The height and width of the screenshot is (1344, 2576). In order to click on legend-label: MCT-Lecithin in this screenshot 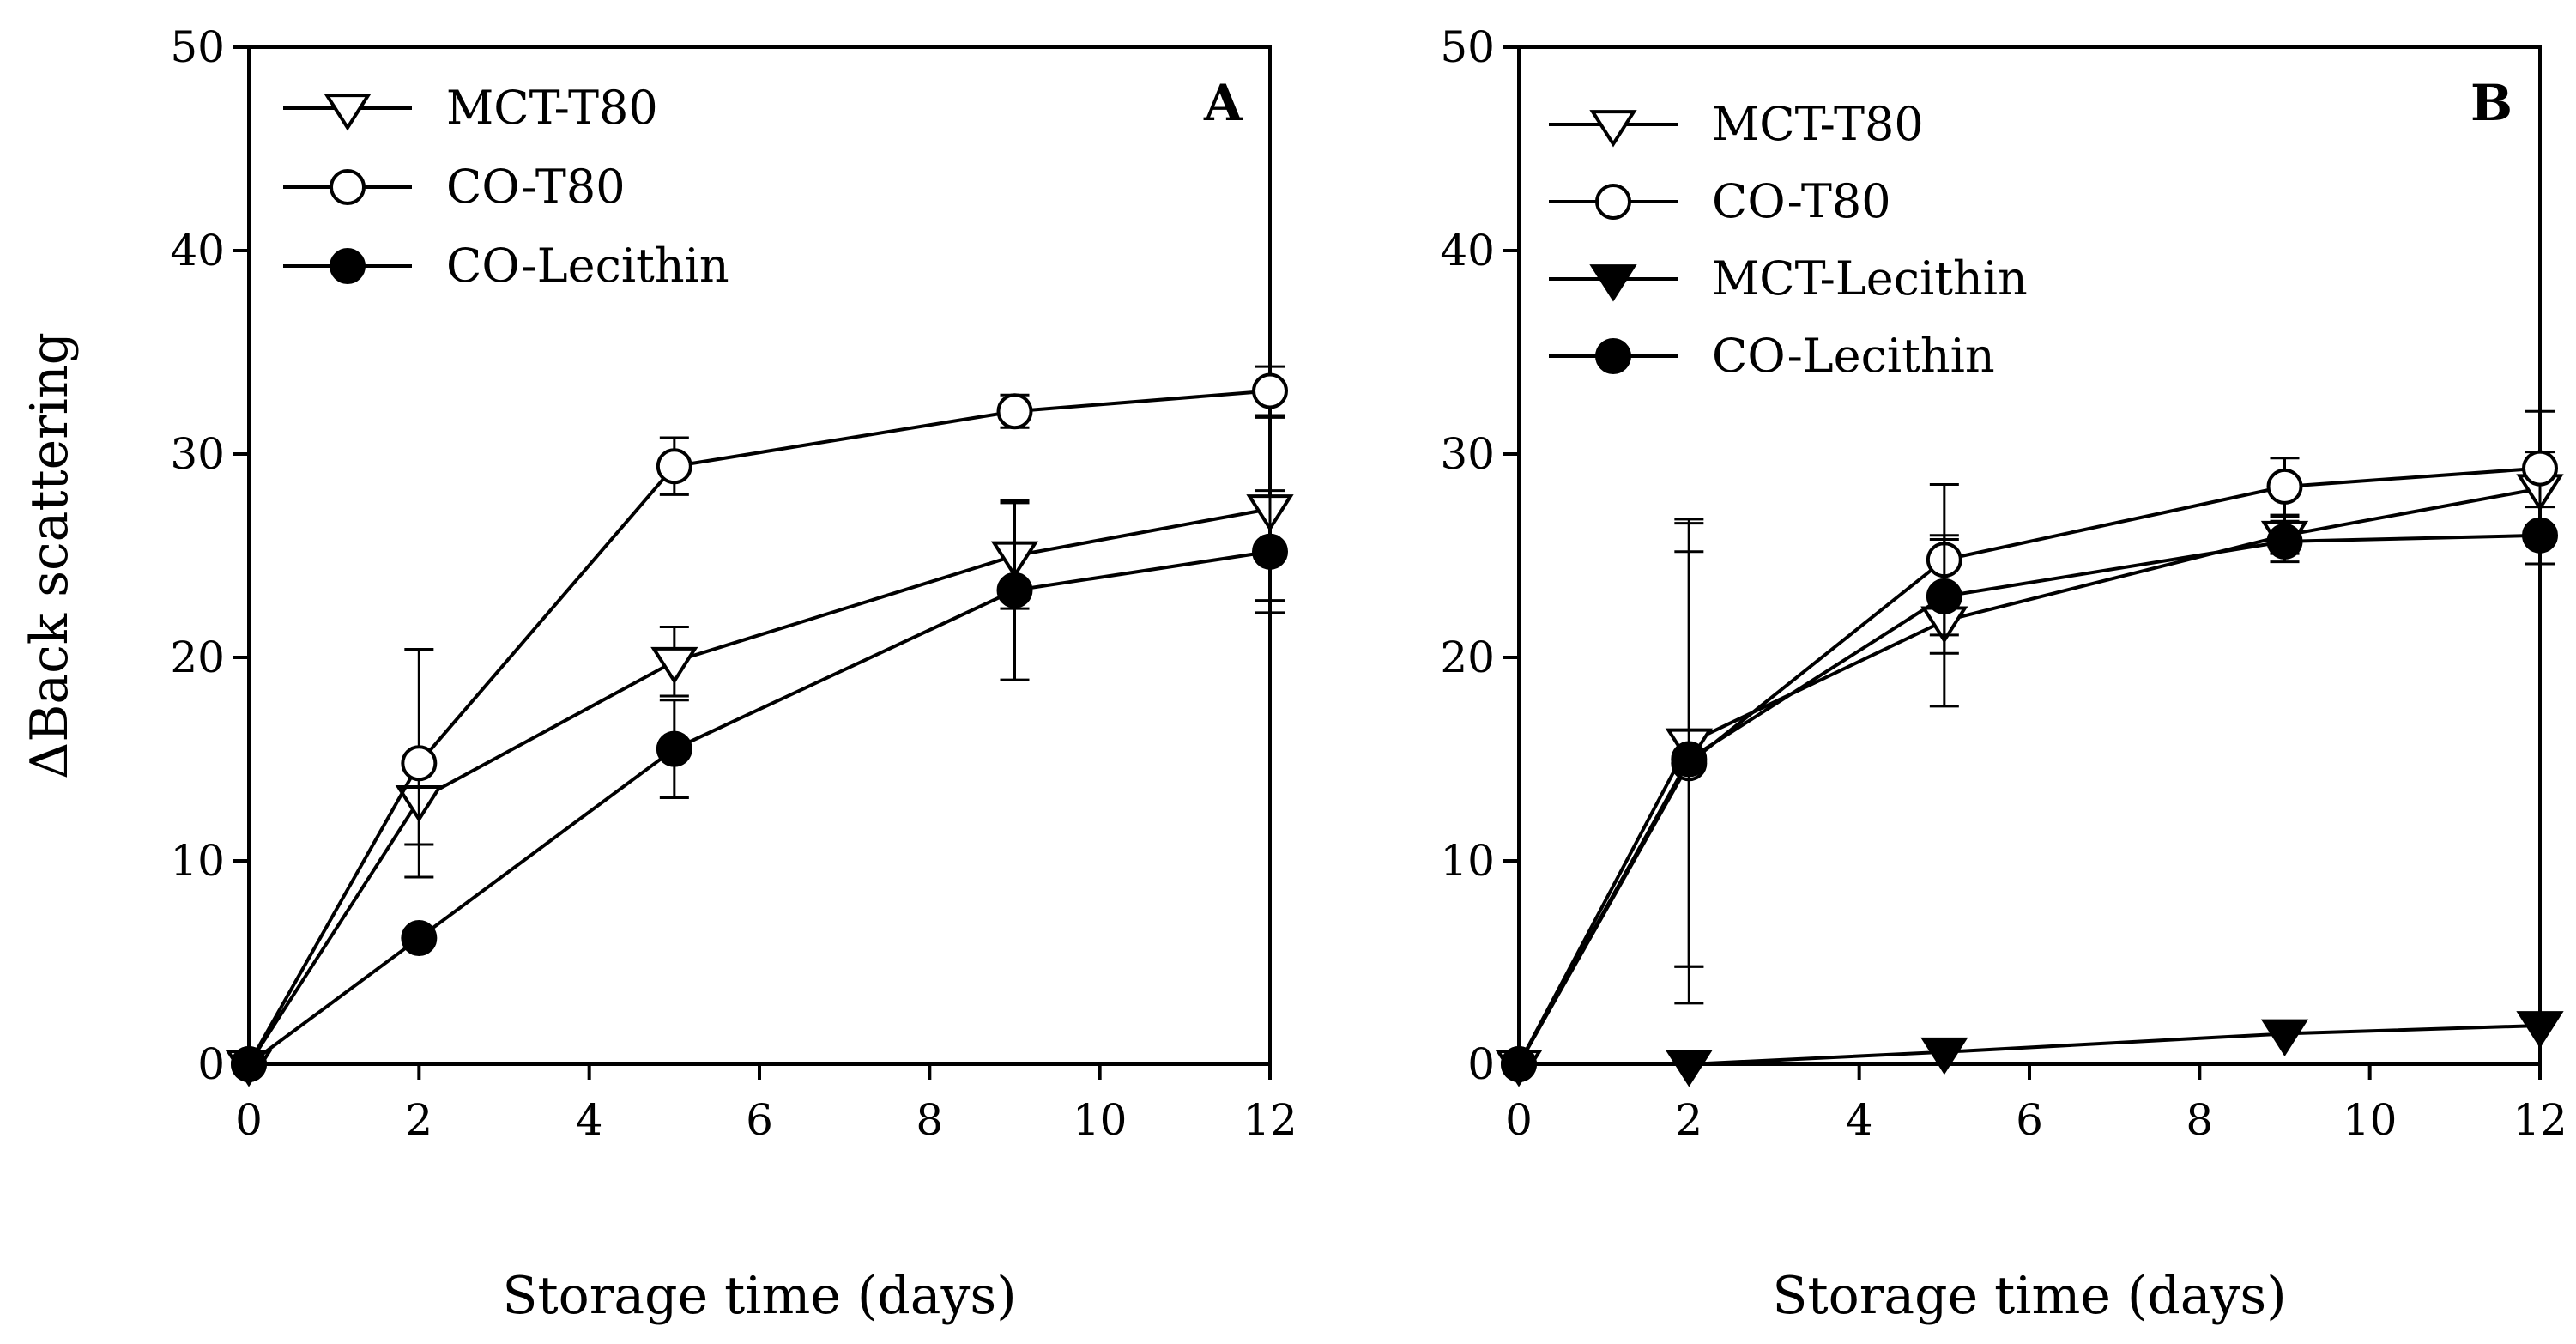, I will do `click(1870, 278)`.